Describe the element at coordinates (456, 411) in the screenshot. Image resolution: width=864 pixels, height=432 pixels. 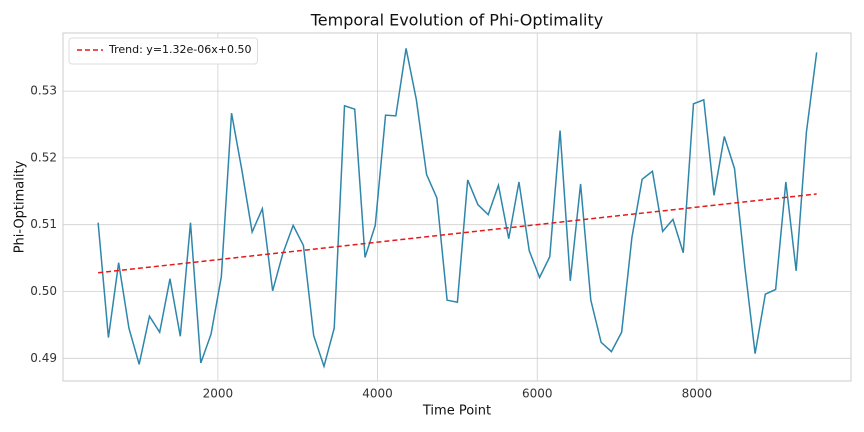
I see `x-axis-label: Time Point` at that location.